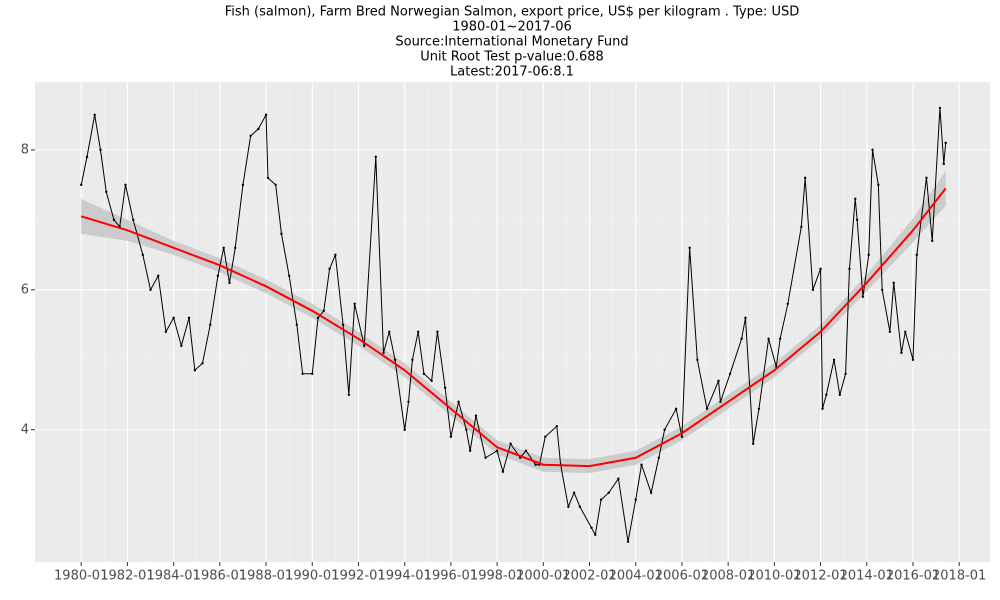  What do you see at coordinates (774, 576) in the screenshot?
I see `x-tick-label: 2010-01` at bounding box center [774, 576].